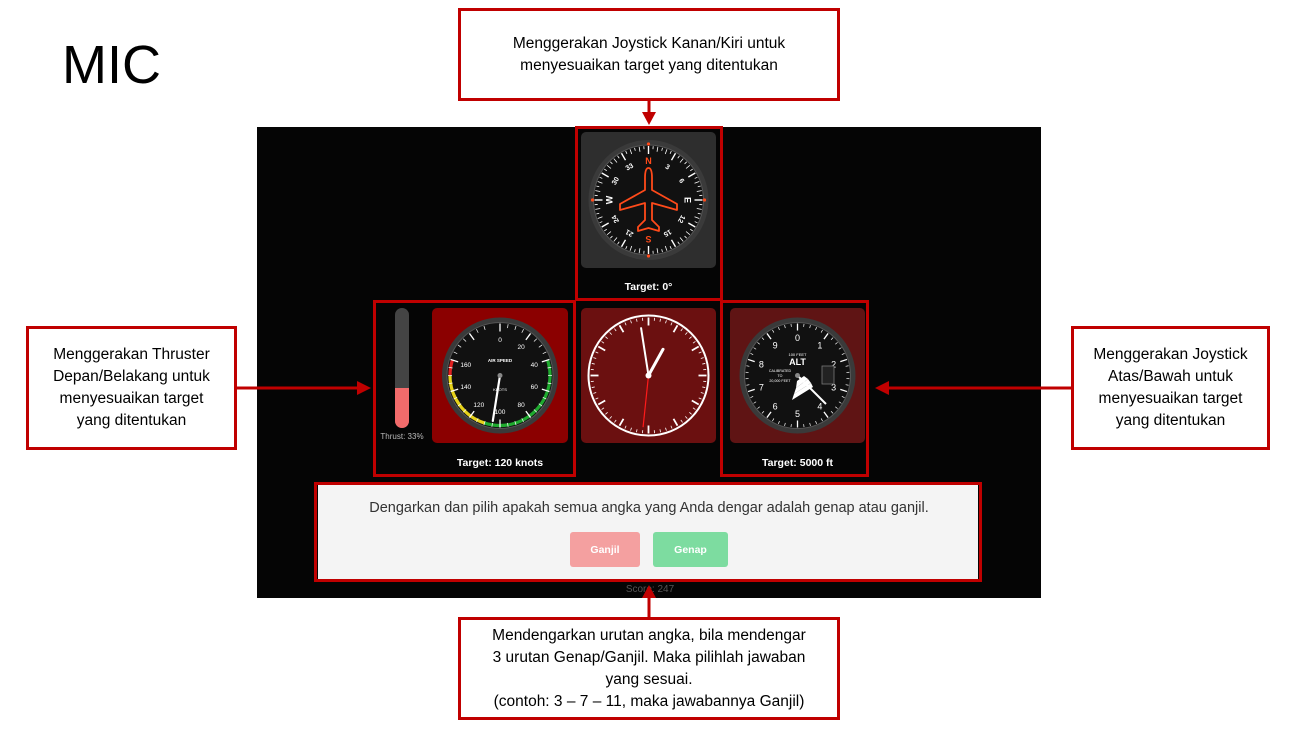 The width and height of the screenshot is (1296, 729). Describe the element at coordinates (500, 412) in the screenshot. I see `airspeed-label: 100` at that location.